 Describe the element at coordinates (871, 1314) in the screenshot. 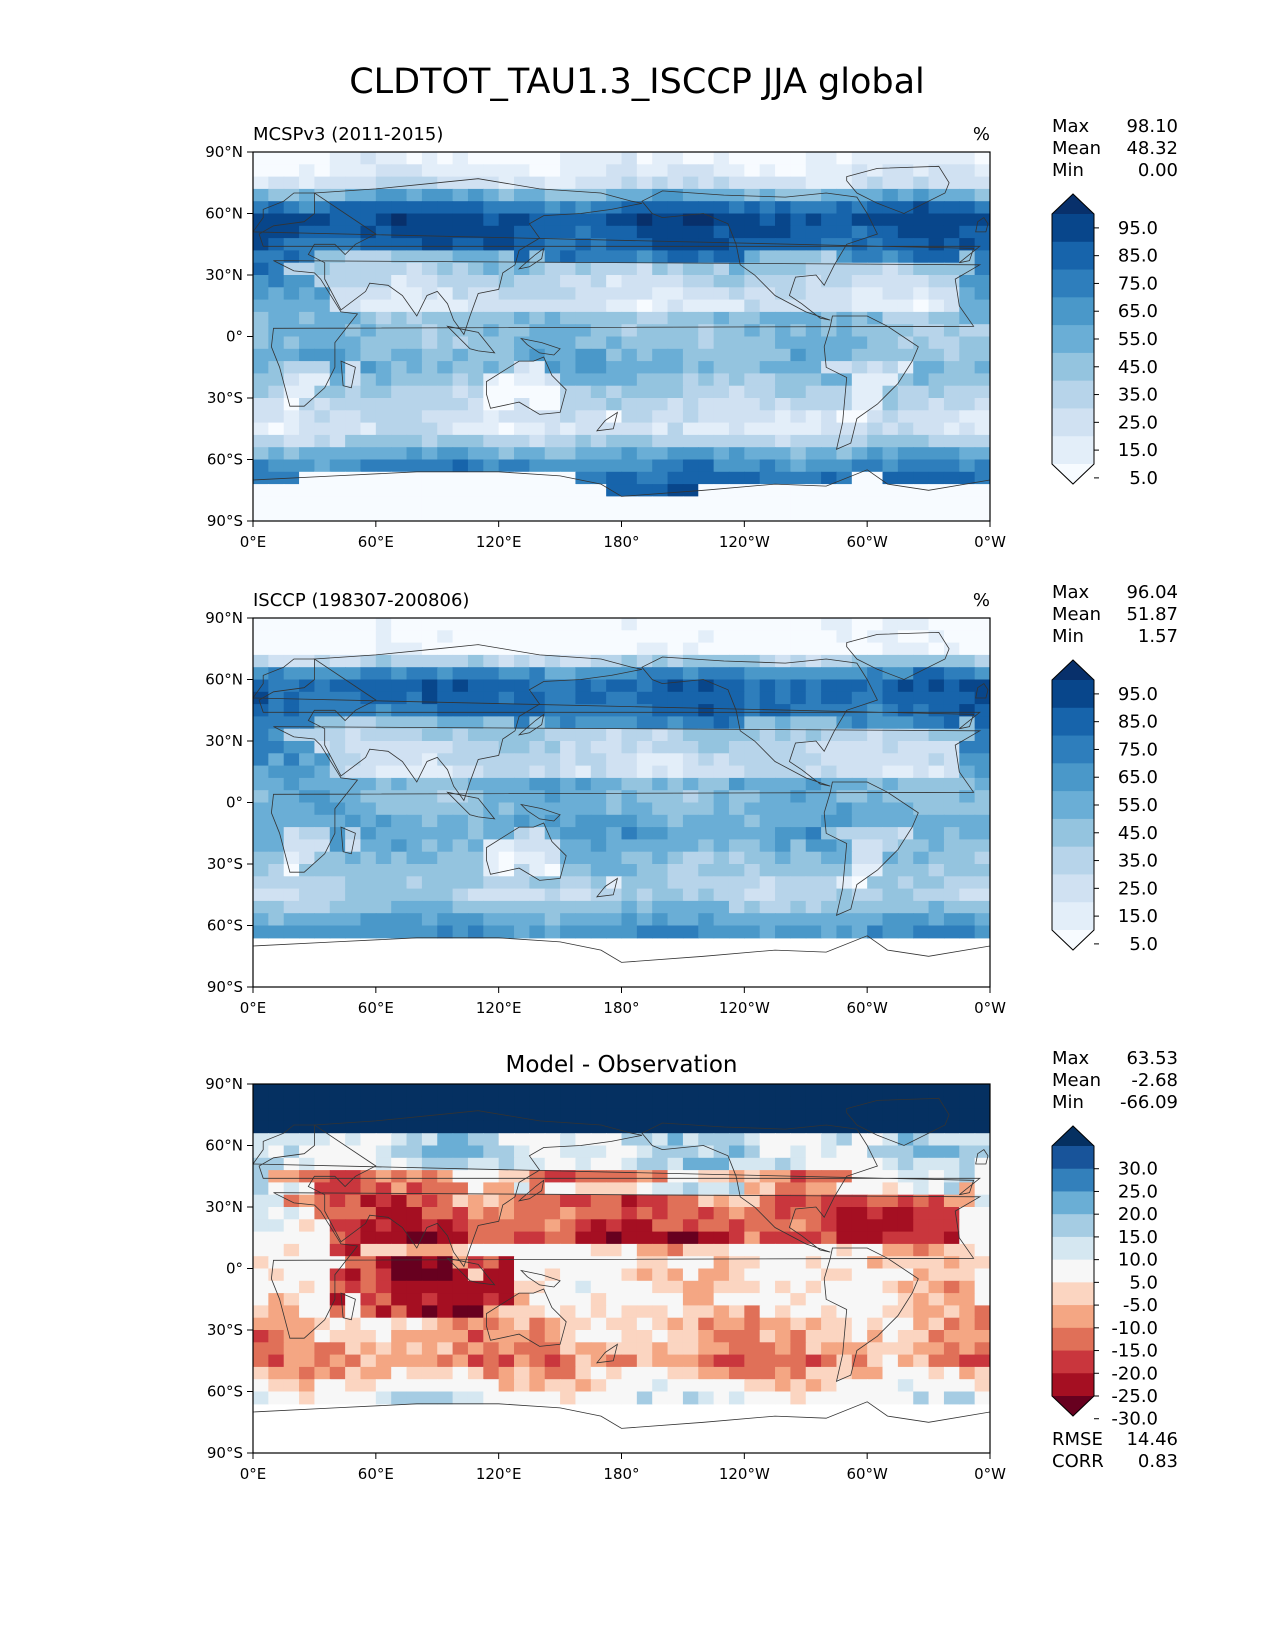

I see `coastline` at that location.